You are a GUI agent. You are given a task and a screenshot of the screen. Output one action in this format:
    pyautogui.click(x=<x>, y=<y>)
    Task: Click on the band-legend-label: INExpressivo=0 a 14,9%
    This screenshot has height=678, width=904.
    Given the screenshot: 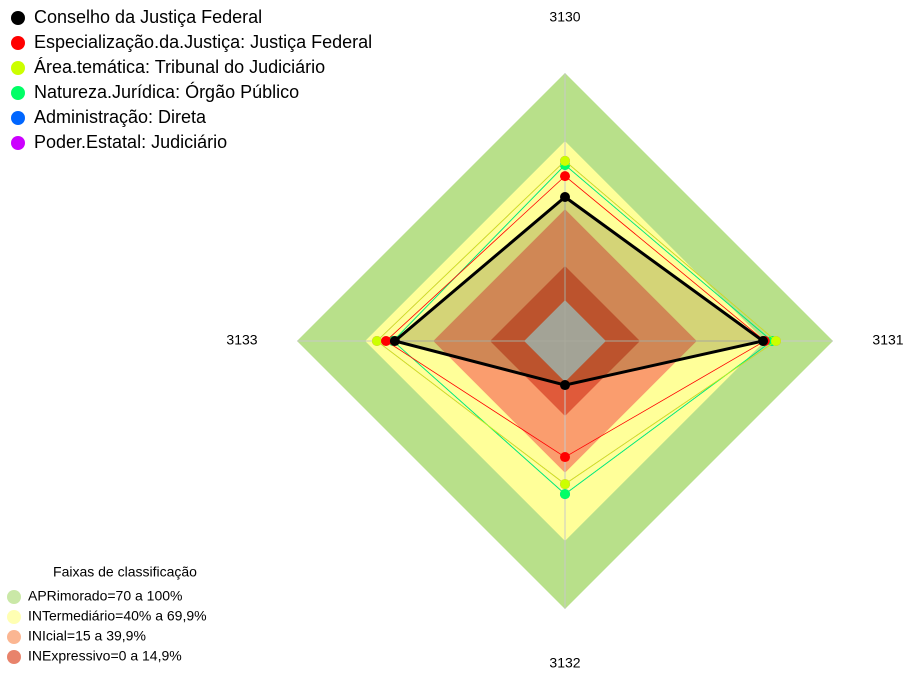 What is the action you would take?
    pyautogui.click(x=105, y=656)
    